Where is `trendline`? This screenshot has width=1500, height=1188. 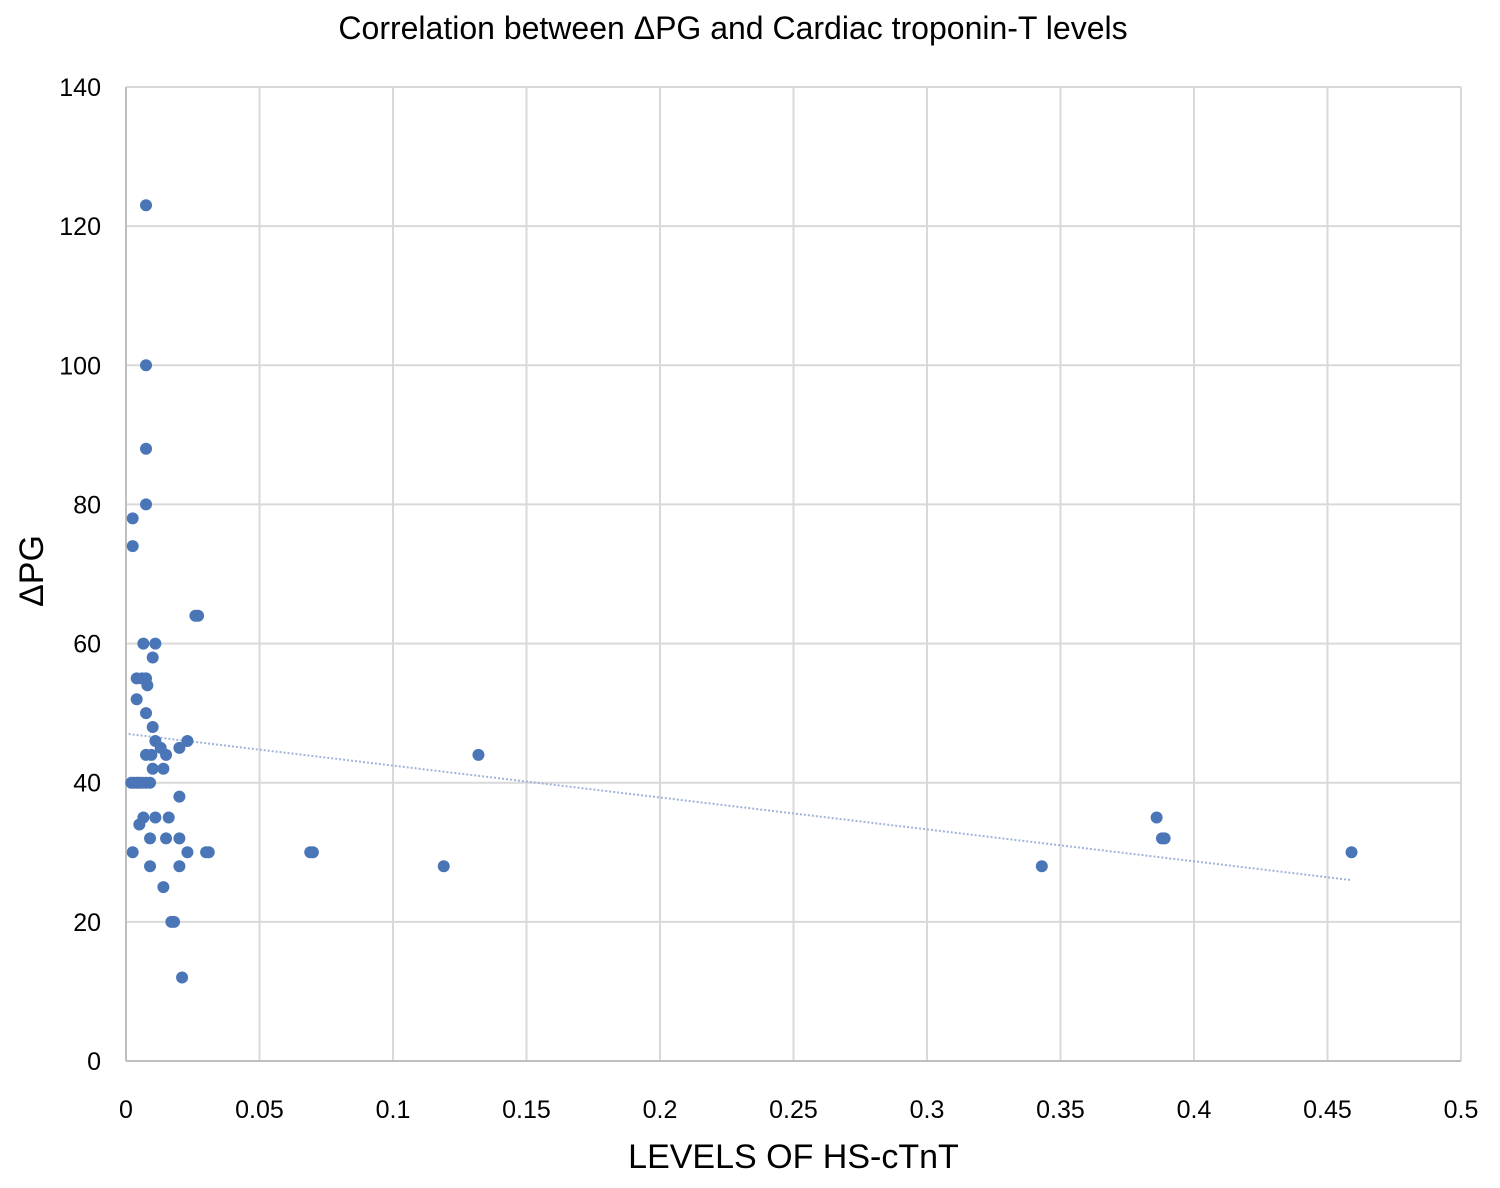
trendline is located at coordinates (740, 807).